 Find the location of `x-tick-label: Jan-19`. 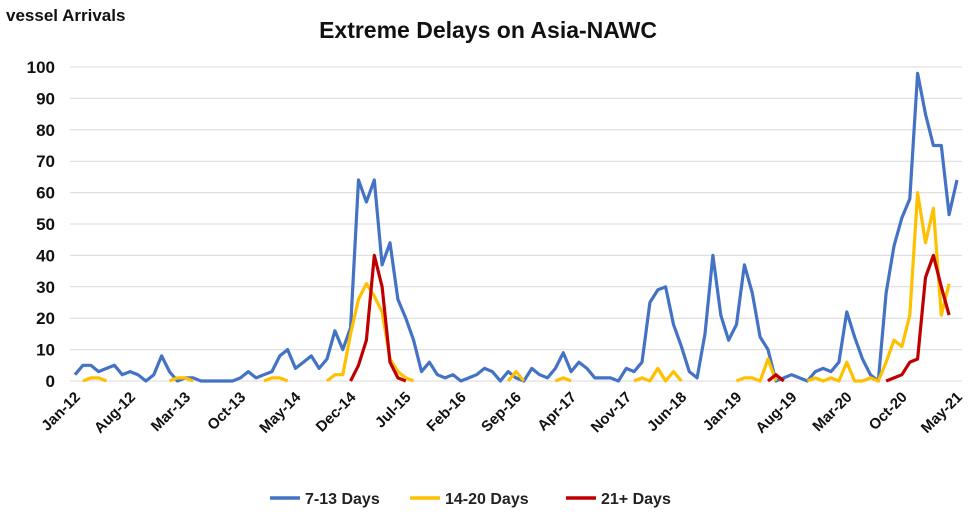

x-tick-label: Jan-19 is located at coordinates (723, 412).